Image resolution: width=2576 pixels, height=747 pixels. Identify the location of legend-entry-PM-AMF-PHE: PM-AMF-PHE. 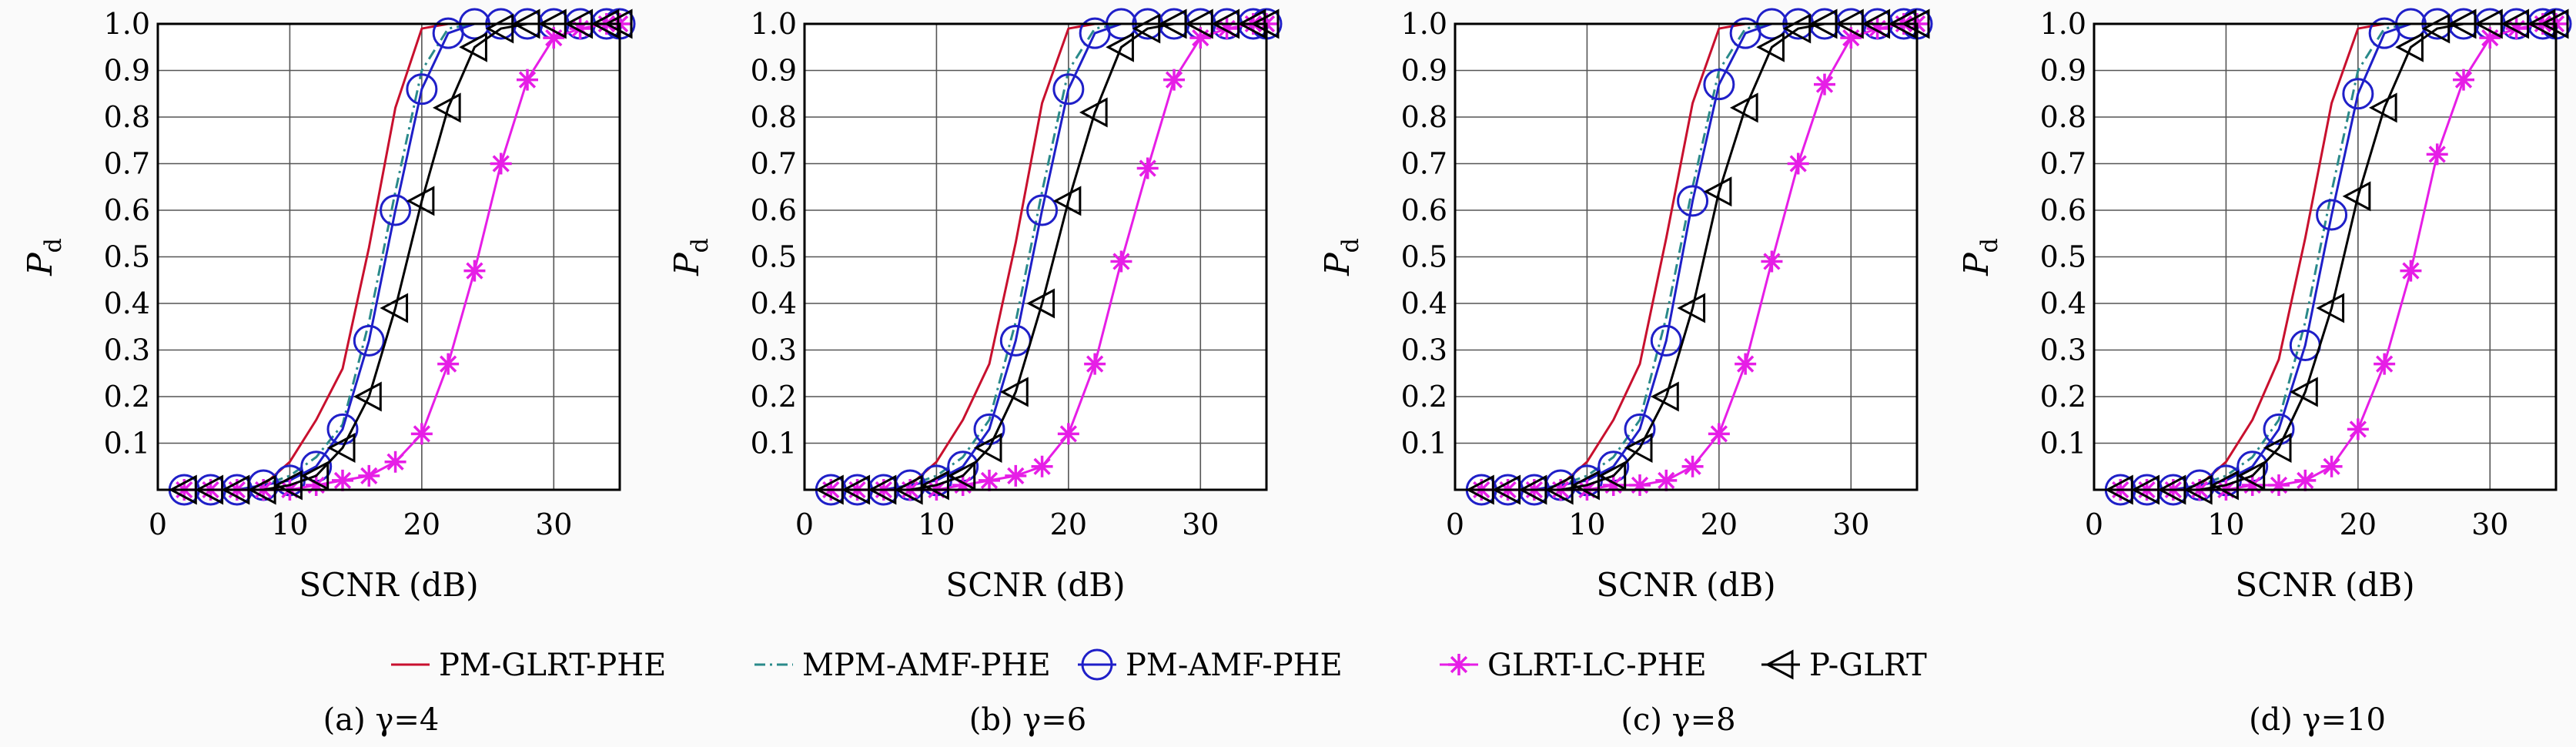
(1211, 665).